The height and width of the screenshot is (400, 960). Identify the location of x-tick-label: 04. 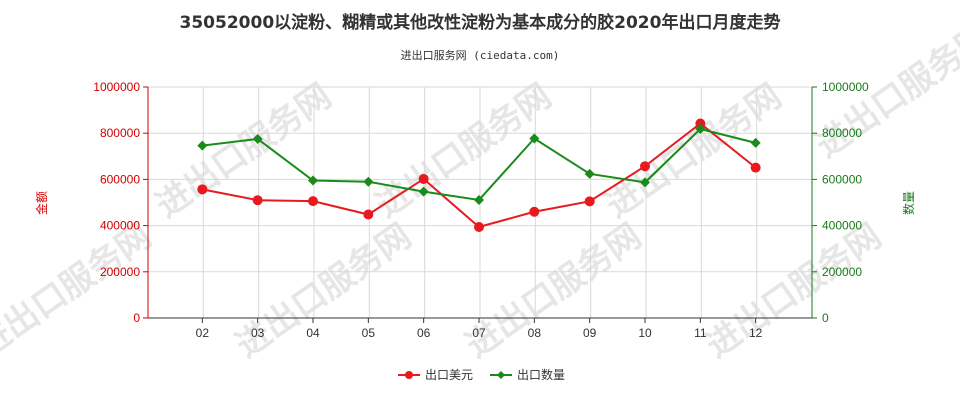
(313, 333).